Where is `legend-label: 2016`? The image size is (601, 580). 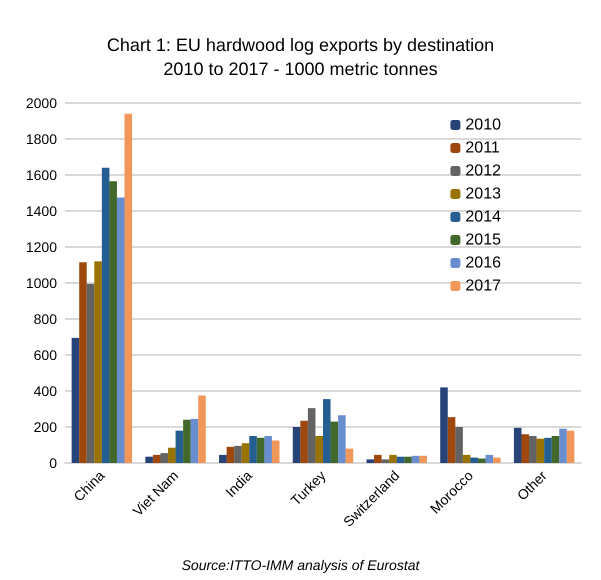 legend-label: 2016 is located at coordinates (483, 263).